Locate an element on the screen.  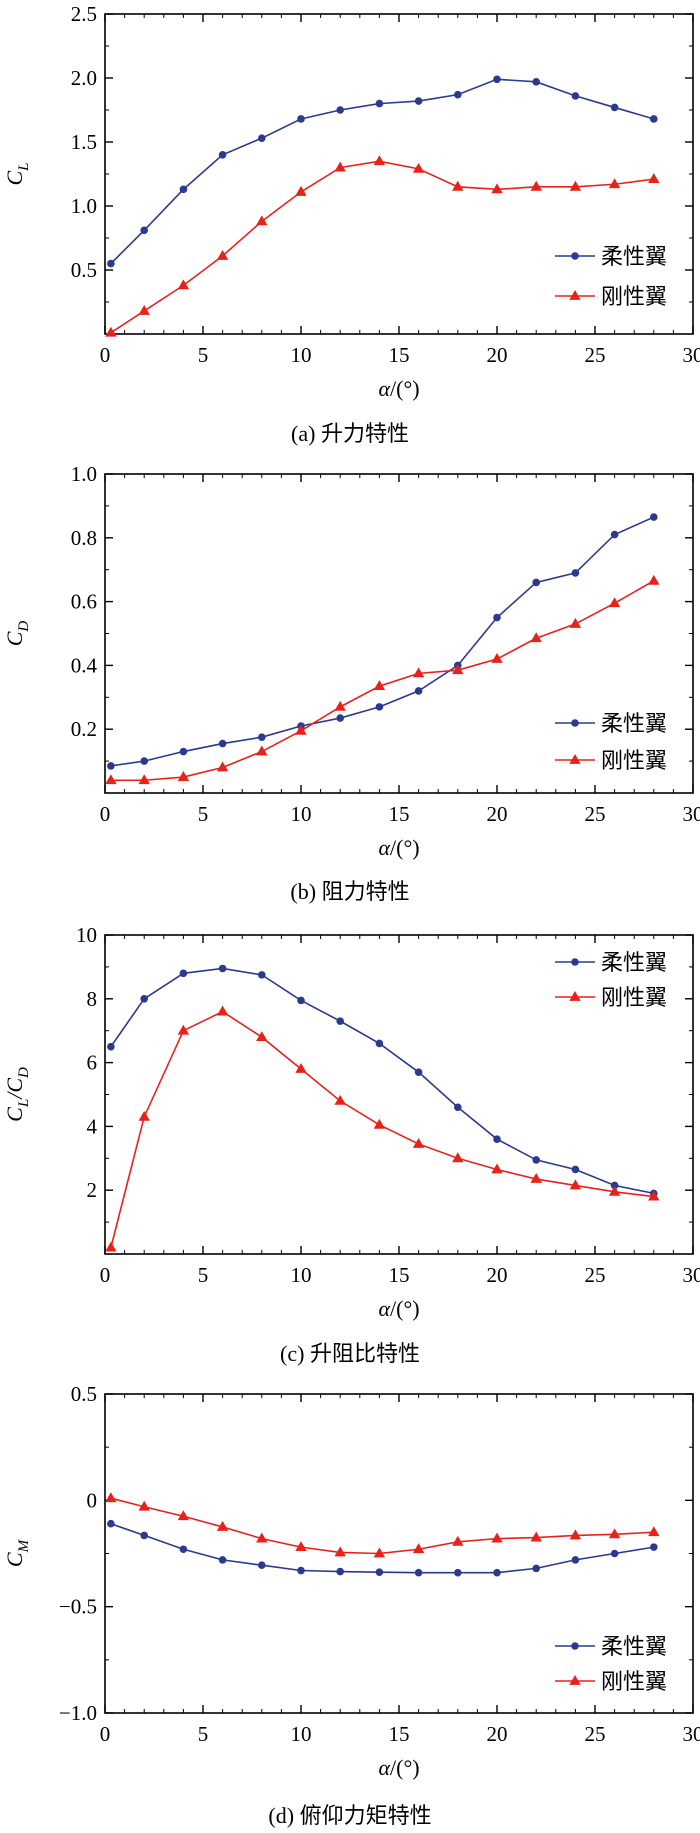
x-axis-label: α/(°) is located at coordinates (398, 388).